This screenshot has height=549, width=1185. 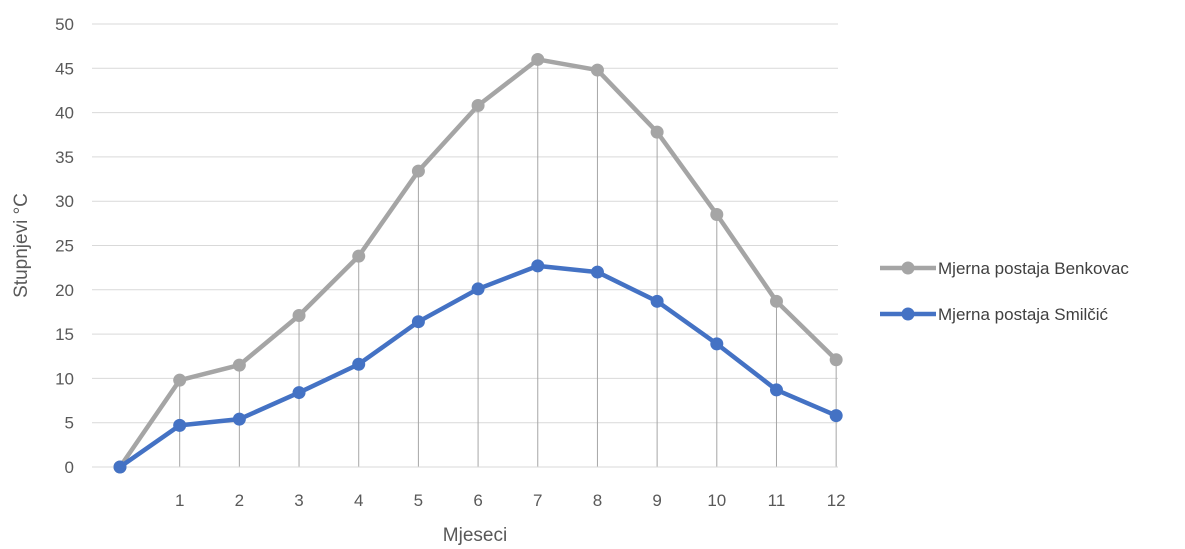 I want to click on y-tick-label: 50, so click(x=64, y=24).